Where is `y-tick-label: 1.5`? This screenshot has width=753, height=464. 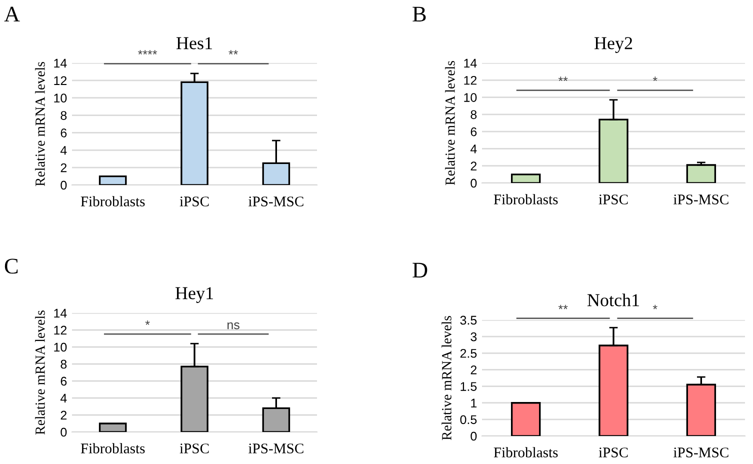 y-tick-label: 1.5 is located at coordinates (468, 386).